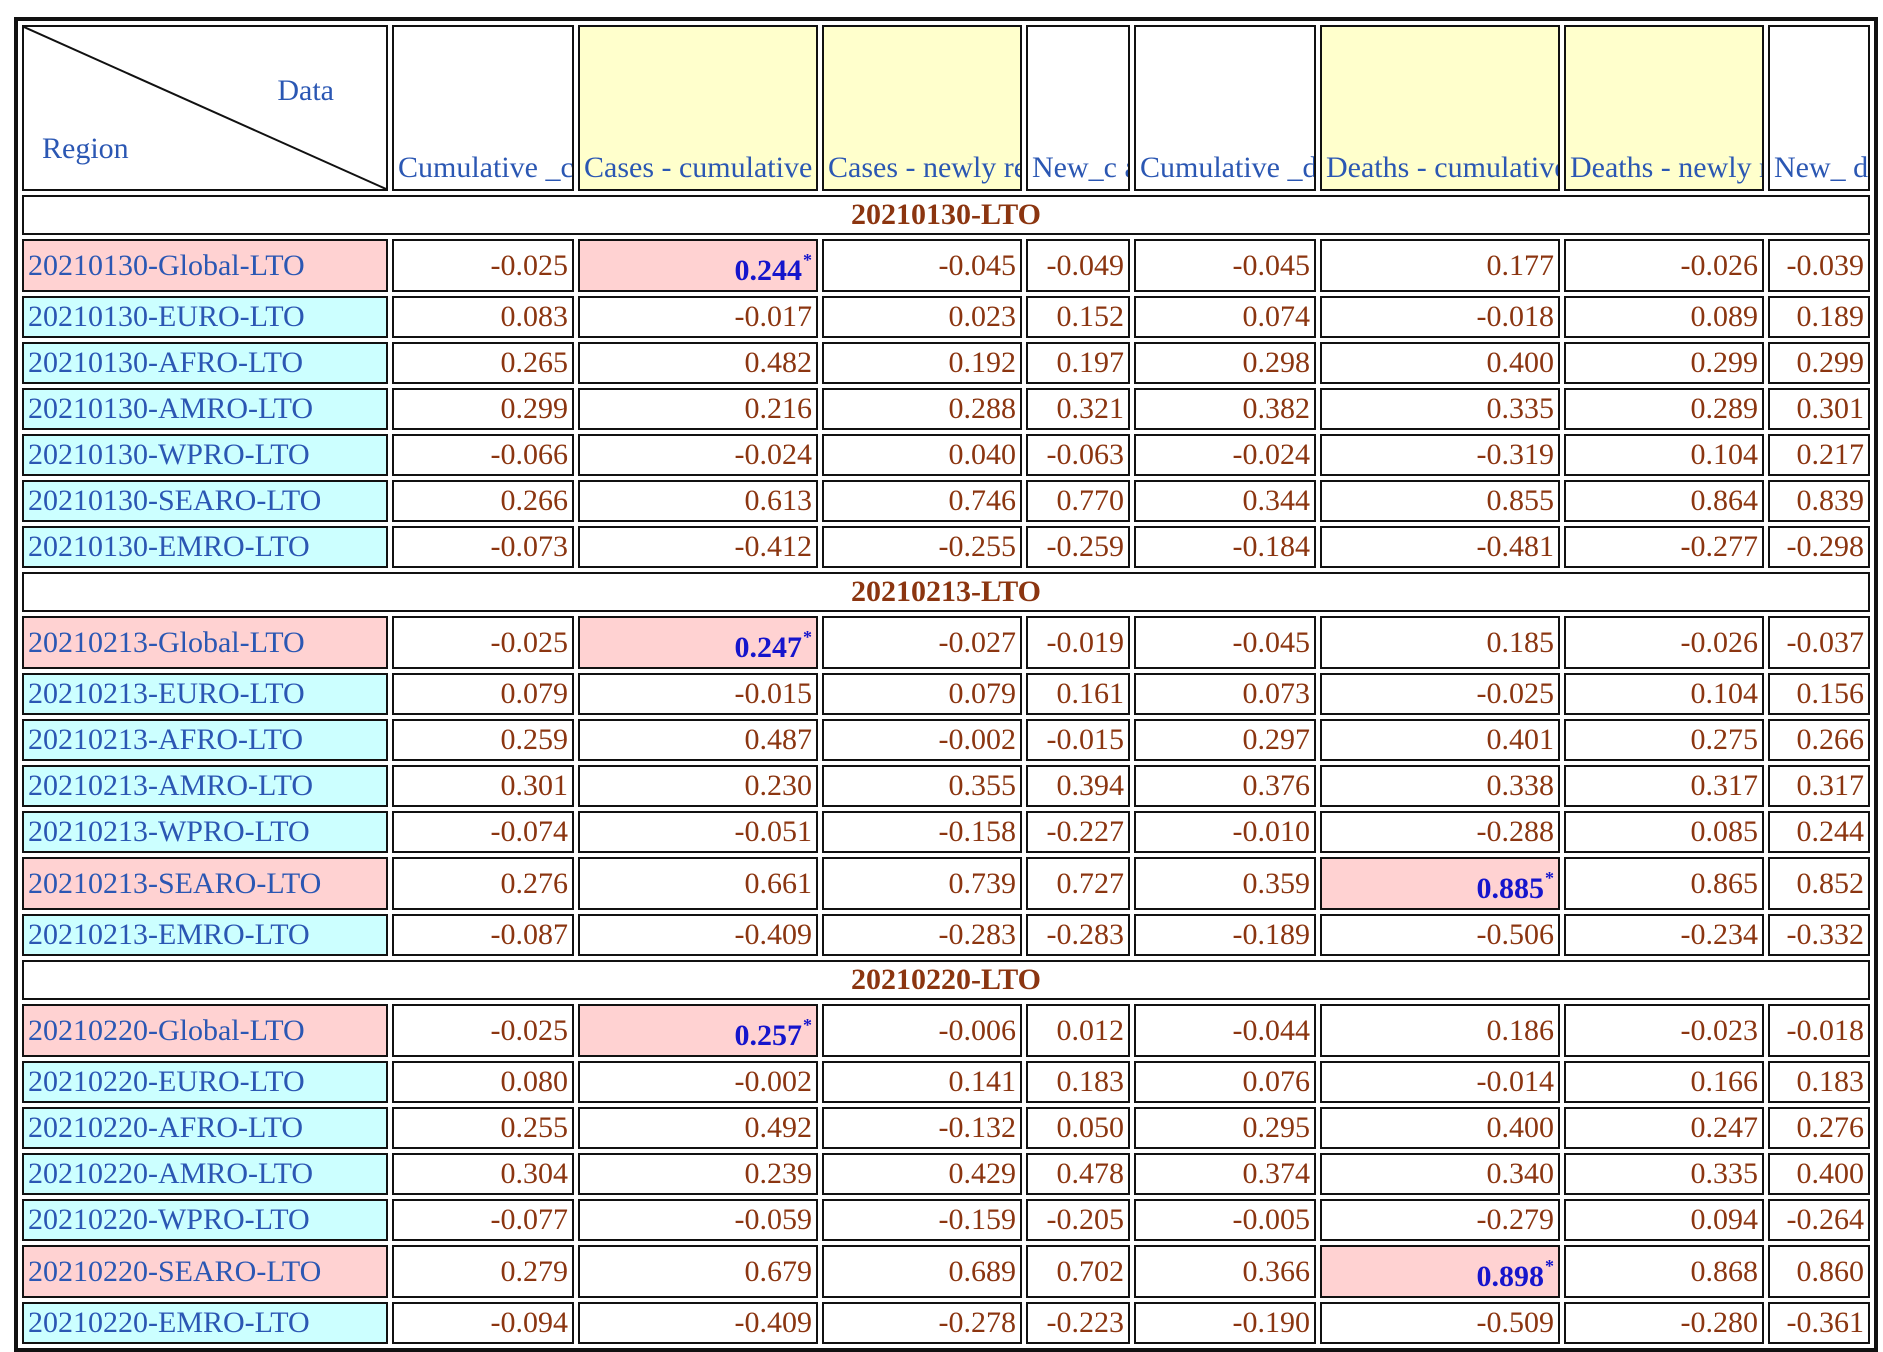  I want to click on cell-value: -0.319, so click(1515, 454).